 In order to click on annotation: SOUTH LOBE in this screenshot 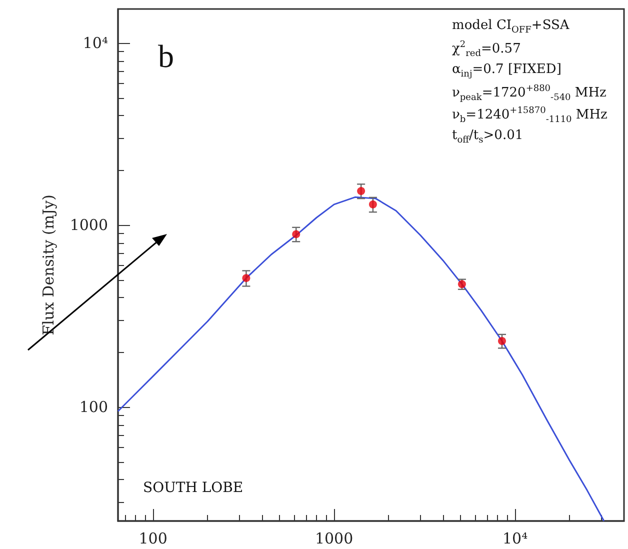, I will do `click(193, 488)`.